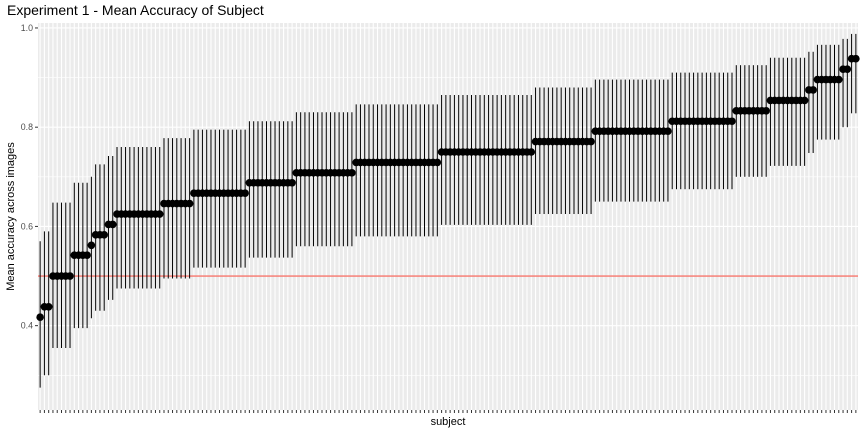 The width and height of the screenshot is (864, 432). What do you see at coordinates (448, 411) in the screenshot?
I see `x-axis-ticks` at bounding box center [448, 411].